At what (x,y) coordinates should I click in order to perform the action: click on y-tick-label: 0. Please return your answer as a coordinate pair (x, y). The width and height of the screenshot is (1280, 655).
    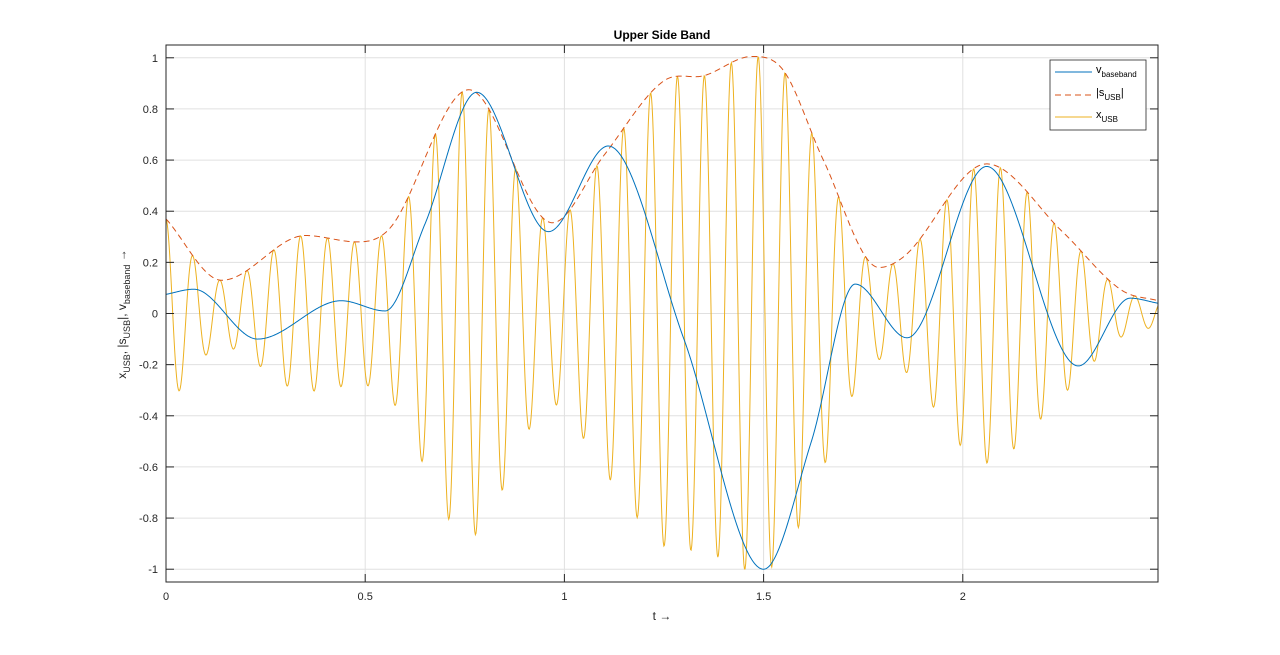
    Looking at the image, I should click on (155, 315).